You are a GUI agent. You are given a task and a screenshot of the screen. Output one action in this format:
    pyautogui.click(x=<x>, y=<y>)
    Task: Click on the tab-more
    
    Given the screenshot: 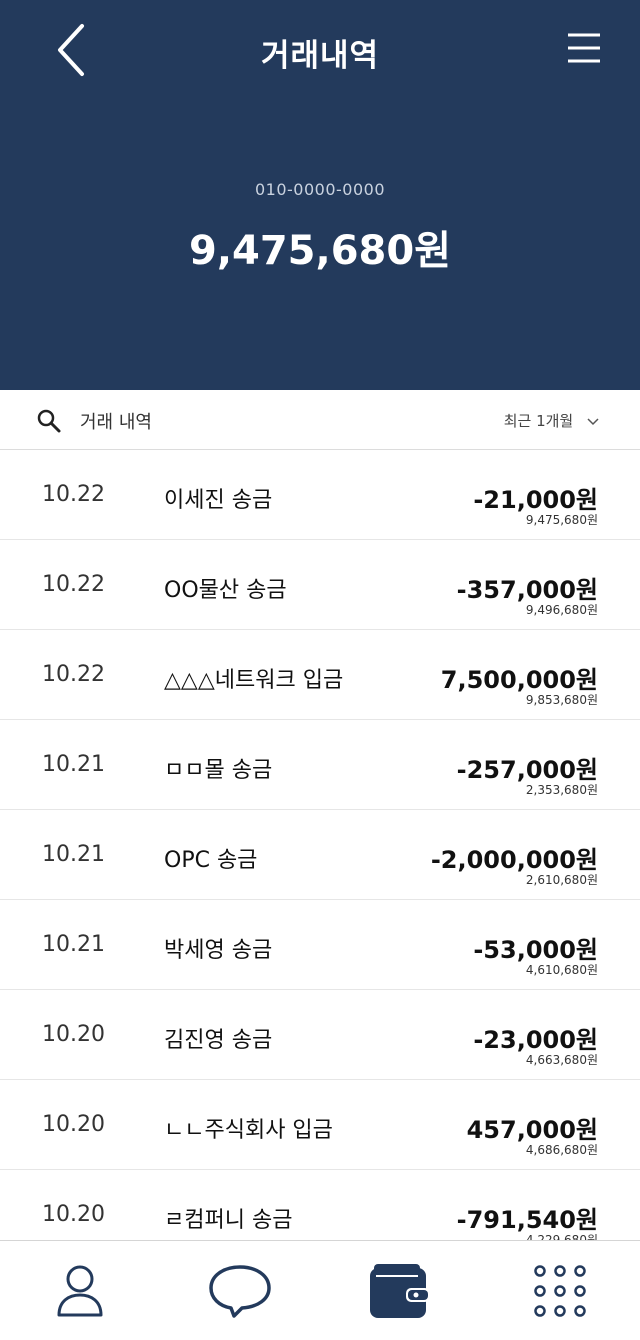 What is the action you would take?
    pyautogui.click(x=560, y=1290)
    